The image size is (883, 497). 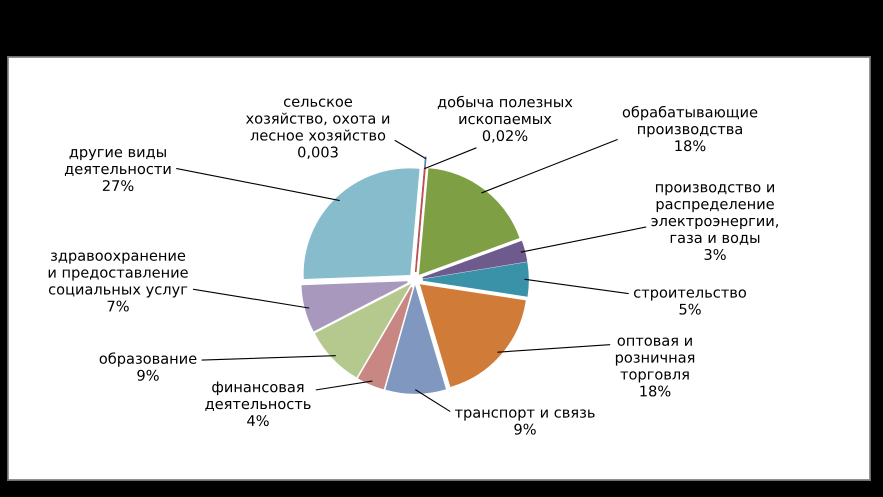 I want to click on slice-label: финансовая деятельность, so click(x=258, y=397).